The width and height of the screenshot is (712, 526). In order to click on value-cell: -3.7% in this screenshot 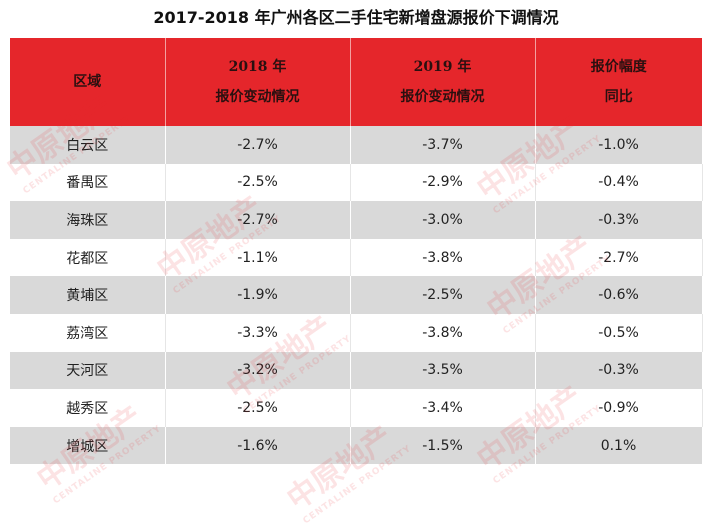, I will do `click(443, 145)`.